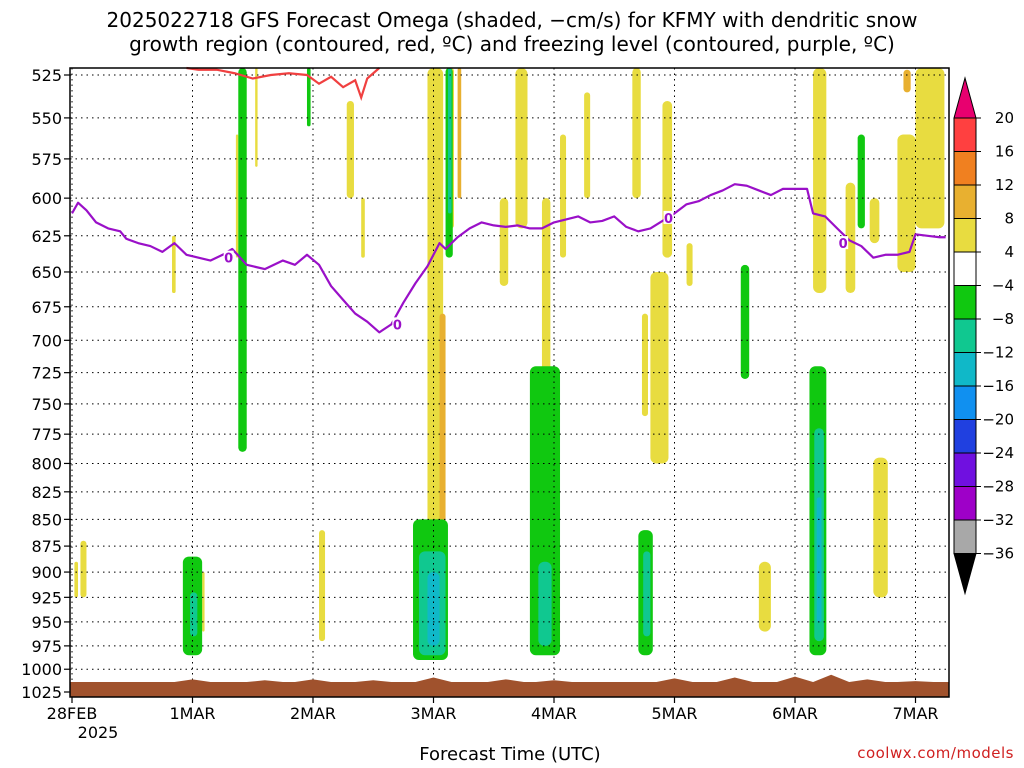 The image size is (1024, 768). What do you see at coordinates (46, 340) in the screenshot?
I see `y-tick-label-700: 700` at bounding box center [46, 340].